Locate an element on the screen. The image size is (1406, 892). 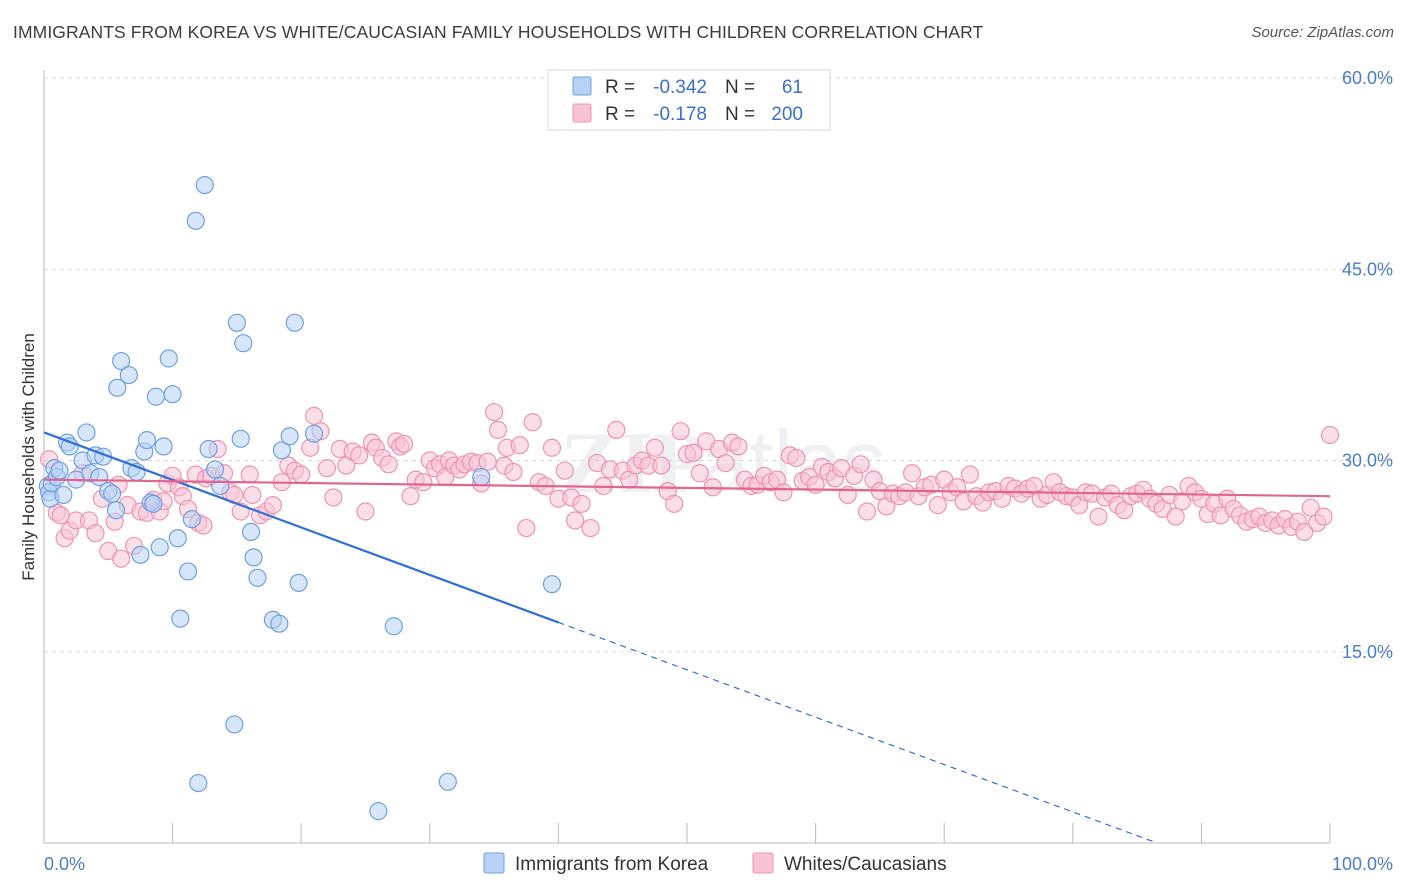
y-axis-label: Family Households with Children is located at coordinates (28, 457).